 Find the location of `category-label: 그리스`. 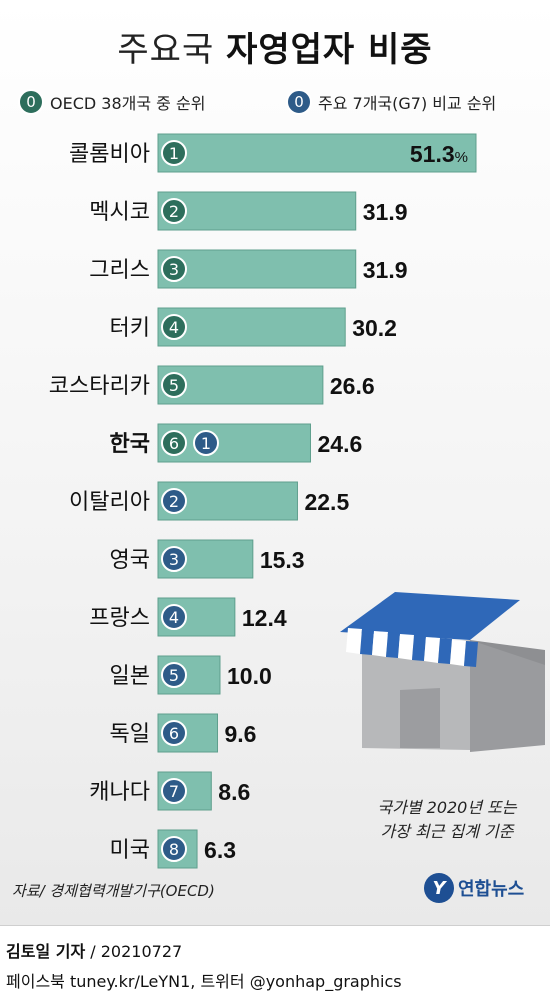

category-label: 그리스 is located at coordinates (119, 270).